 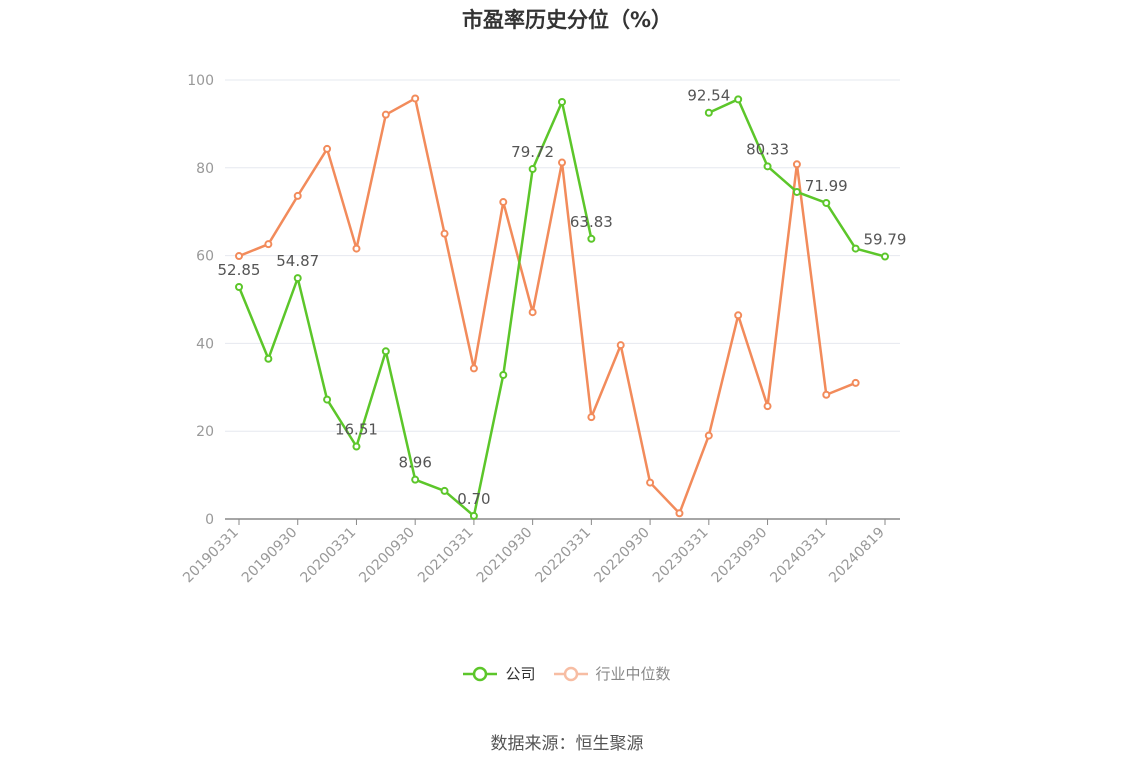 What do you see at coordinates (681, 556) in the screenshot?
I see `x-tick-label: 20230331` at bounding box center [681, 556].